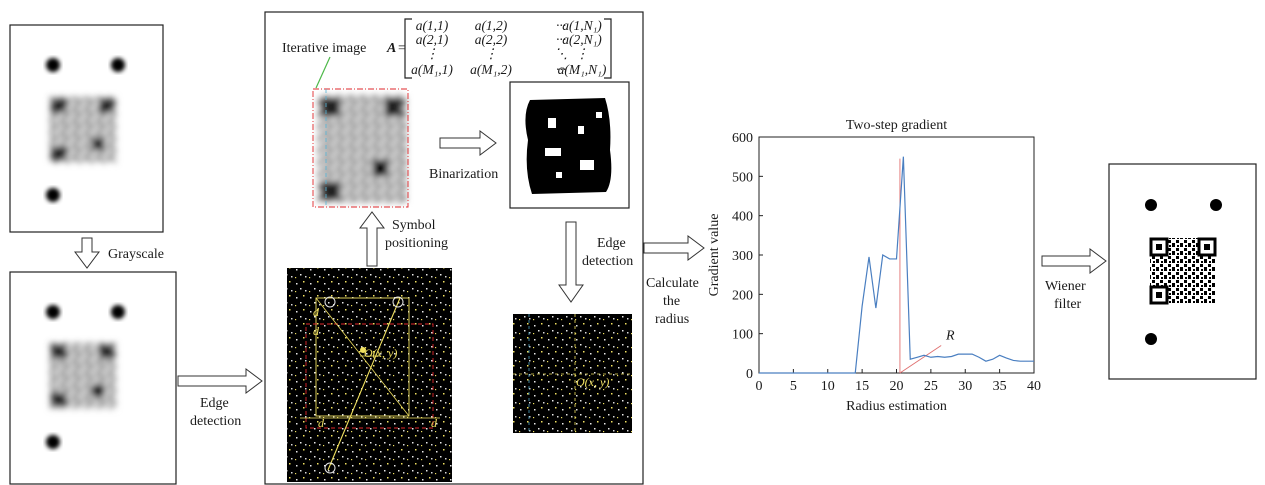 This screenshot has height=485, width=1265. Describe the element at coordinates (611, 243) in the screenshot. I see `edge-detection-mid-label-1: Edge` at that location.